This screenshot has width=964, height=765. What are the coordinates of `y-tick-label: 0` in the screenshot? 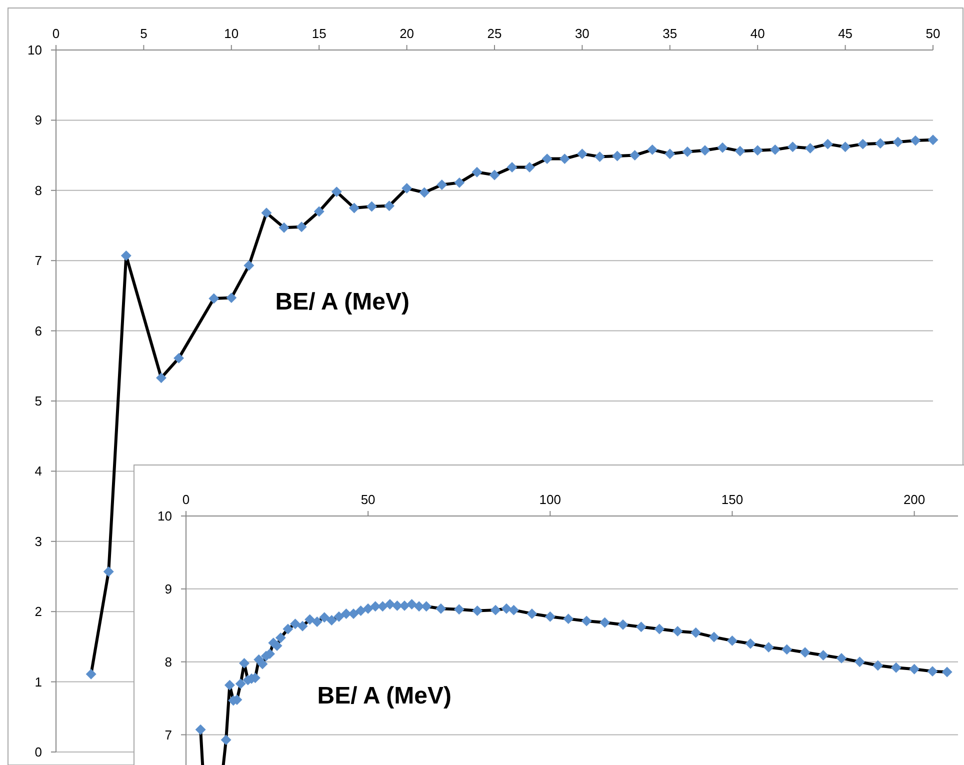 It's located at (38, 752).